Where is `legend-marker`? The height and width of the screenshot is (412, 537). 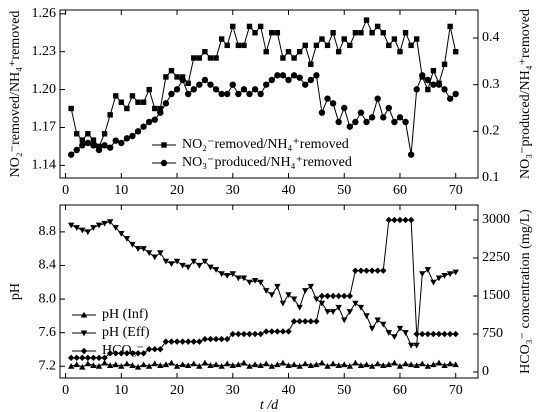
legend-marker is located at coordinates (84, 333).